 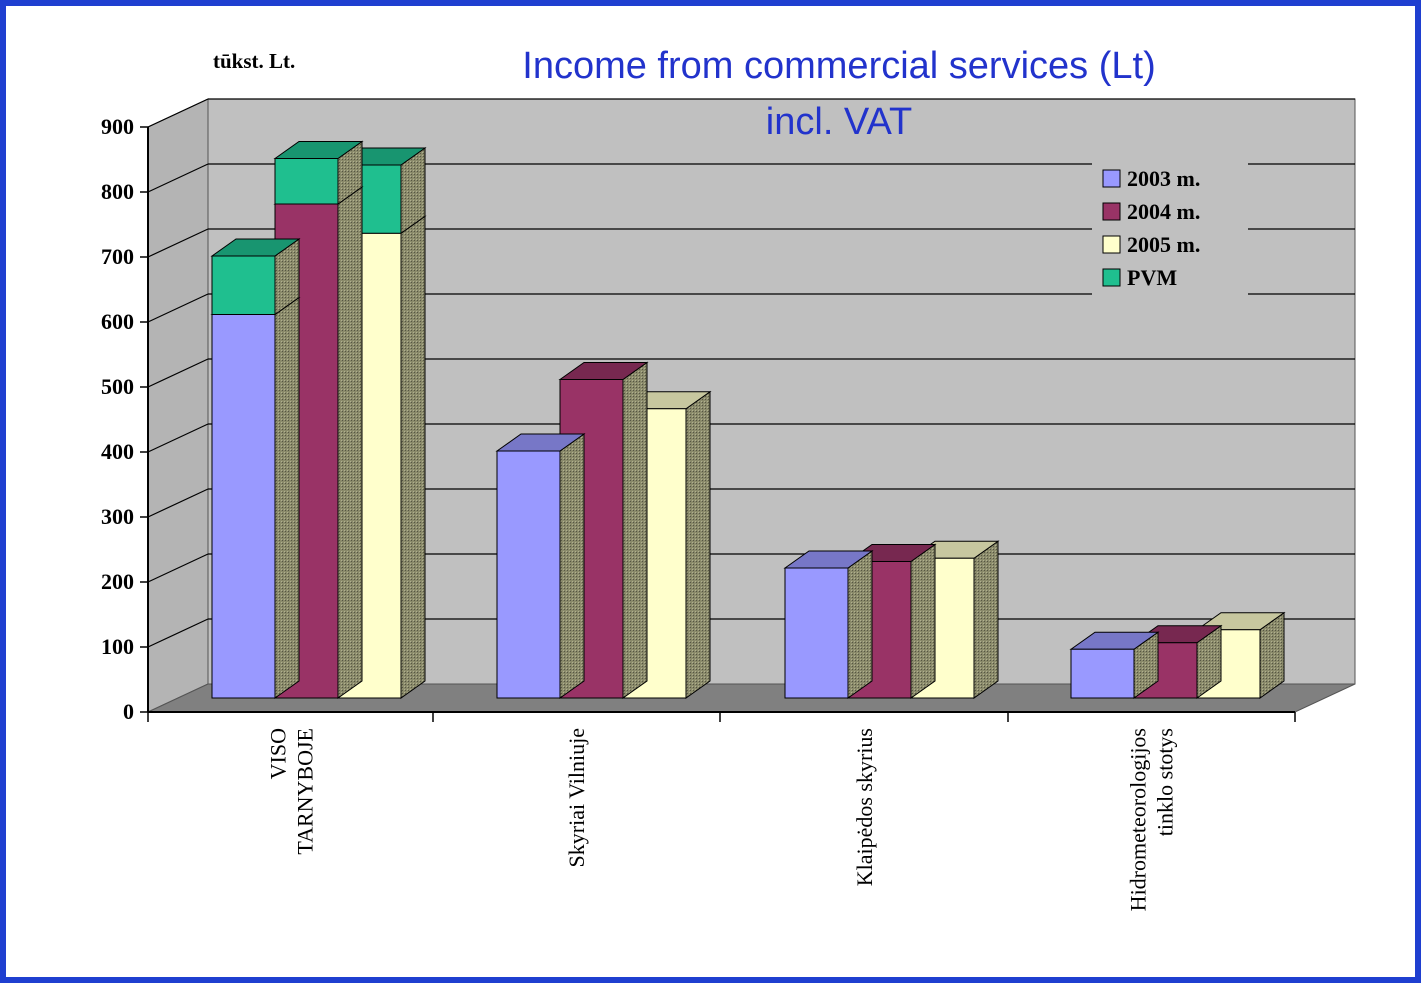 What do you see at coordinates (350, 442) in the screenshot?
I see `bar-0-1-side` at bounding box center [350, 442].